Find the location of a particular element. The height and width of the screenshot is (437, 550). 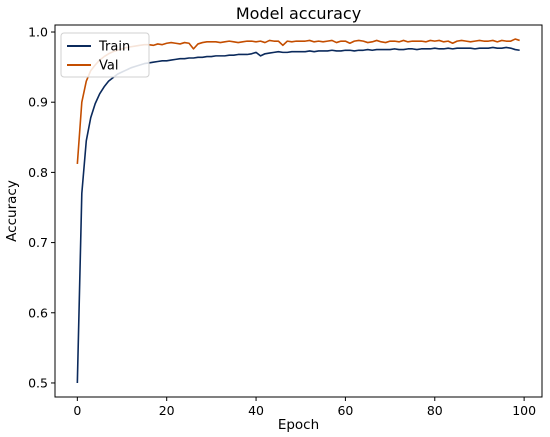

x-tick-label: 80 is located at coordinates (435, 410).